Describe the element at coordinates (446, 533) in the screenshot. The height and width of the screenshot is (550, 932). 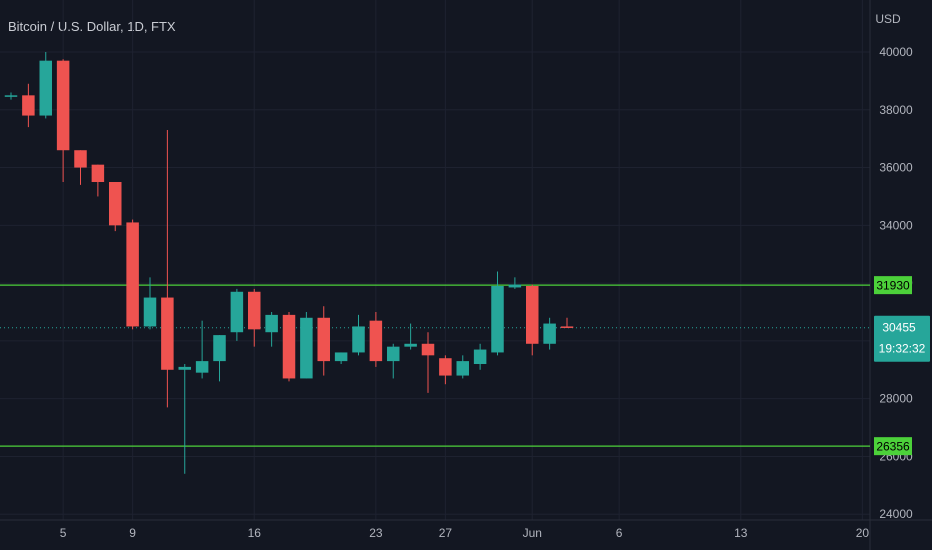
I see `x-tick-label: 27` at that location.